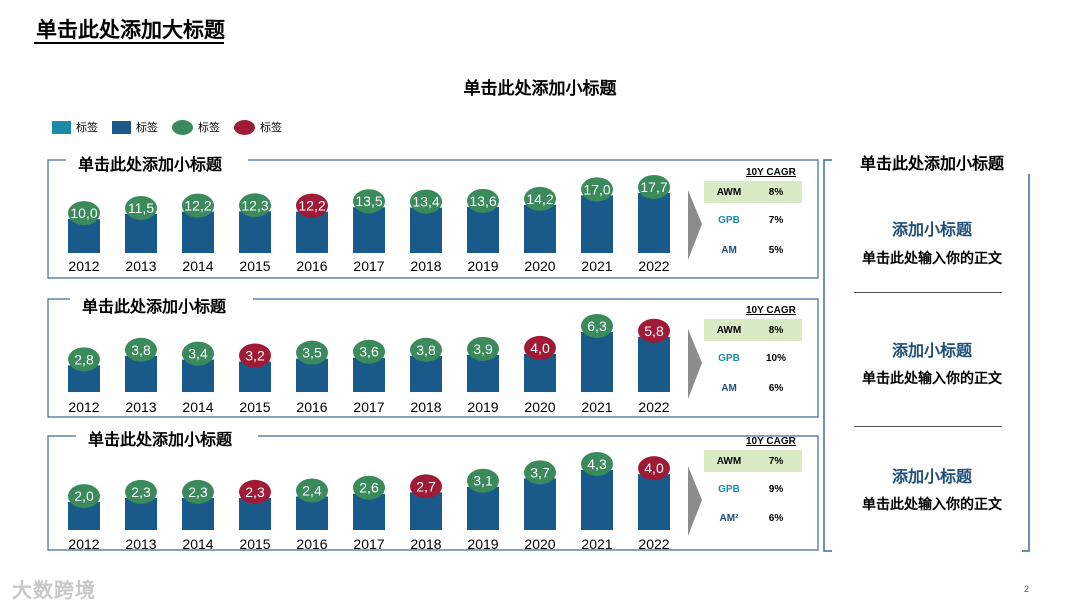 The width and height of the screenshot is (1080, 608). Describe the element at coordinates (539, 199) in the screenshot. I see `data-label: 14,2` at that location.